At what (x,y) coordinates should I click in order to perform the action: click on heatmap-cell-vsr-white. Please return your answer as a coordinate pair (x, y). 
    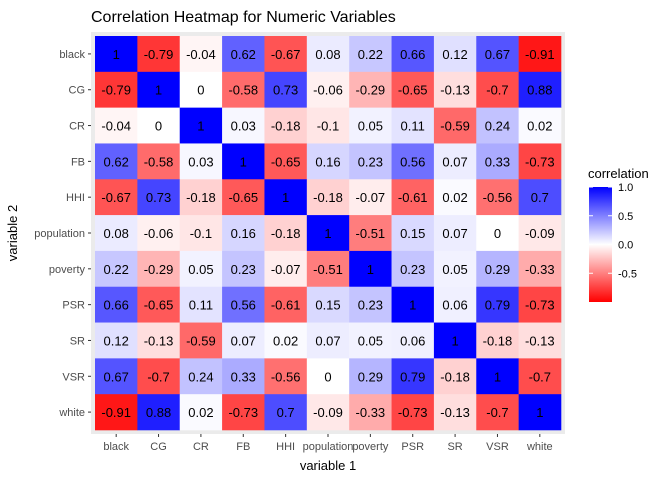
    Looking at the image, I should click on (540, 376).